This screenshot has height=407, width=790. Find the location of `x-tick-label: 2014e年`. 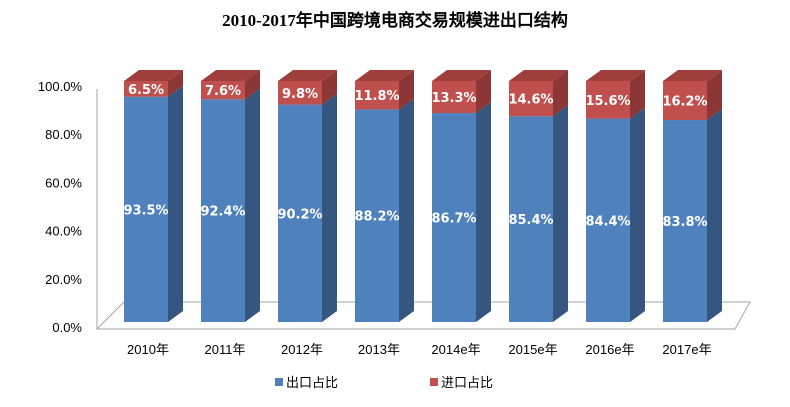

x-tick-label: 2014e年 is located at coordinates (455, 349).